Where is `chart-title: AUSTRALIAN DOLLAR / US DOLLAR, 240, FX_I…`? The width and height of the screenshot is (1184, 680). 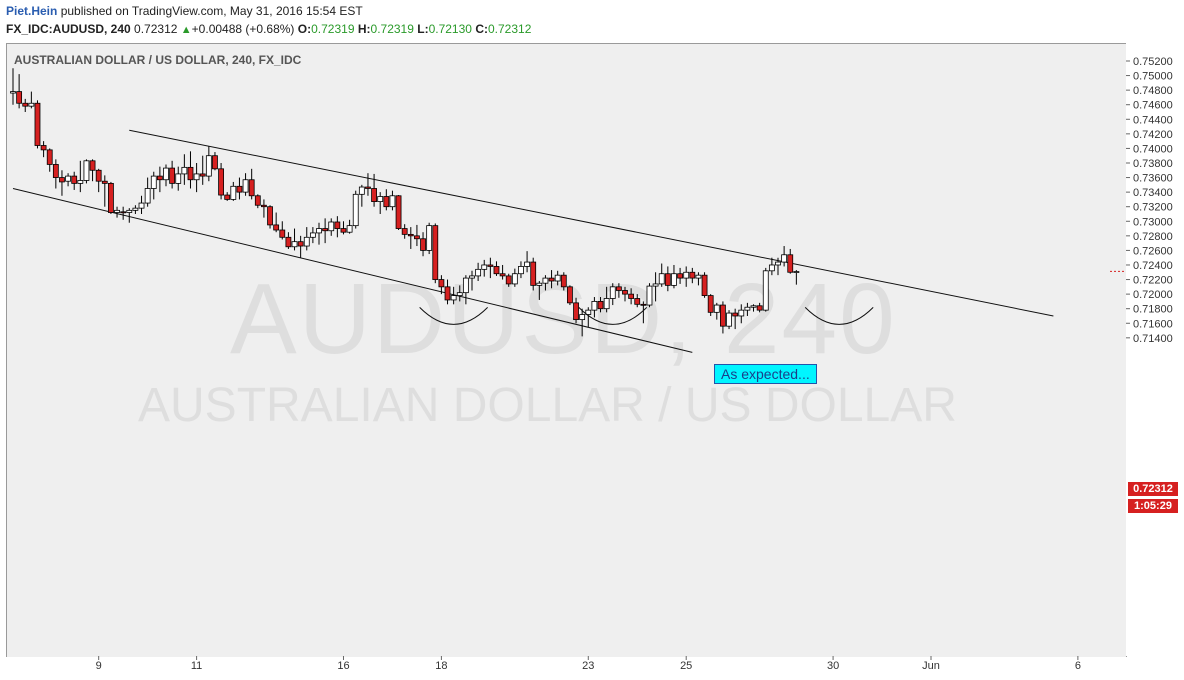 chart-title: AUSTRALIAN DOLLAR / US DOLLAR, 240, FX_I… is located at coordinates (158, 60).